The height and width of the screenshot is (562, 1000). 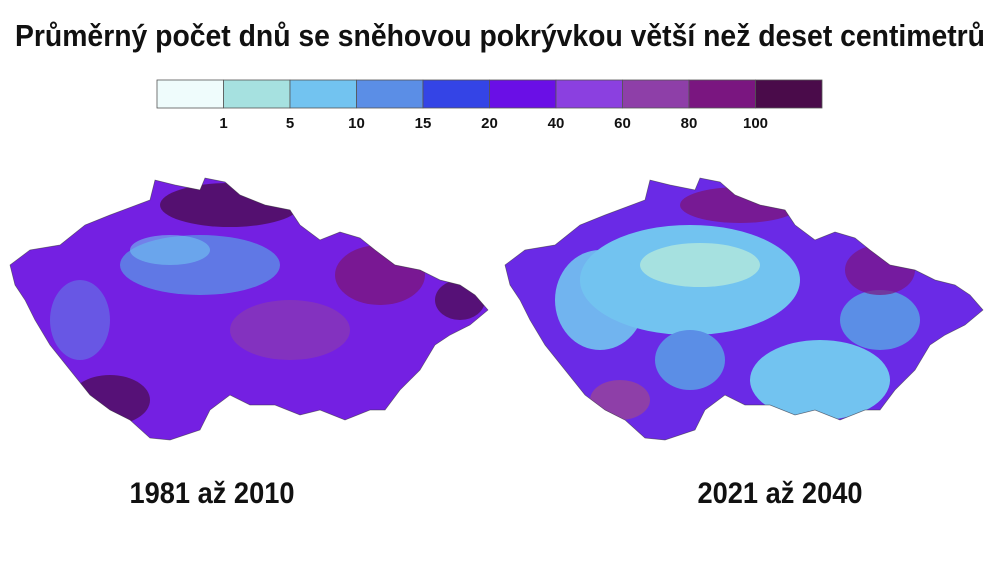 I want to click on legend-label: 100, so click(x=755, y=123).